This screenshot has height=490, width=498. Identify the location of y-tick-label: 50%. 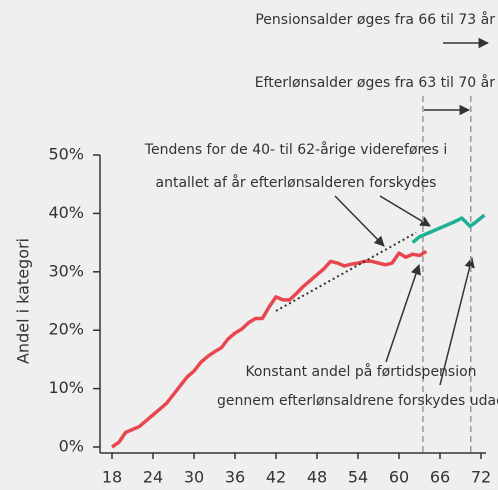
(66, 154).